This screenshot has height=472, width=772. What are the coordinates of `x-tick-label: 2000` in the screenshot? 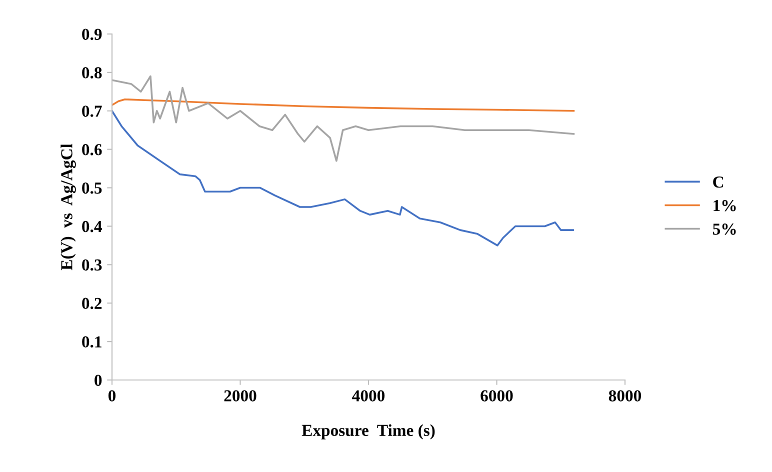 It's located at (240, 396).